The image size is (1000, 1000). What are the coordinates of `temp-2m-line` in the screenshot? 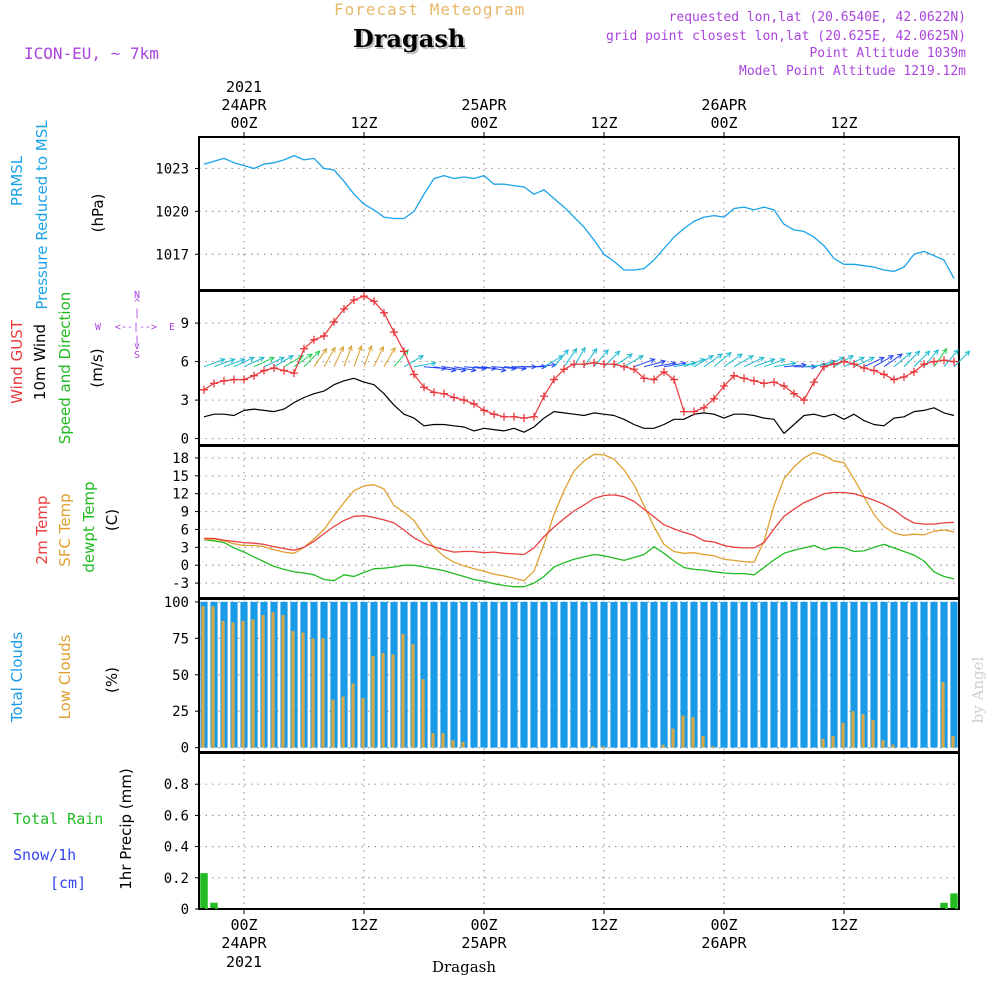 It's located at (579, 523).